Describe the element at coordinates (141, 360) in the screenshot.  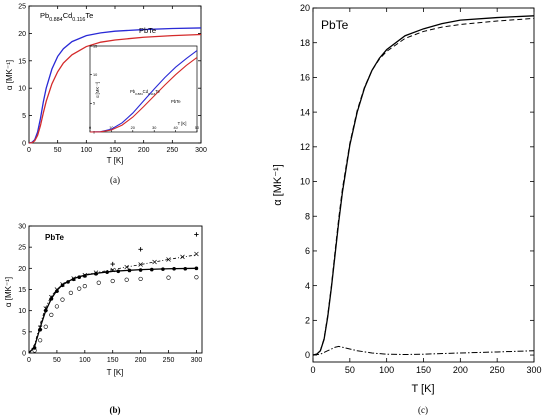
I see `x-tick-label: 200` at that location.